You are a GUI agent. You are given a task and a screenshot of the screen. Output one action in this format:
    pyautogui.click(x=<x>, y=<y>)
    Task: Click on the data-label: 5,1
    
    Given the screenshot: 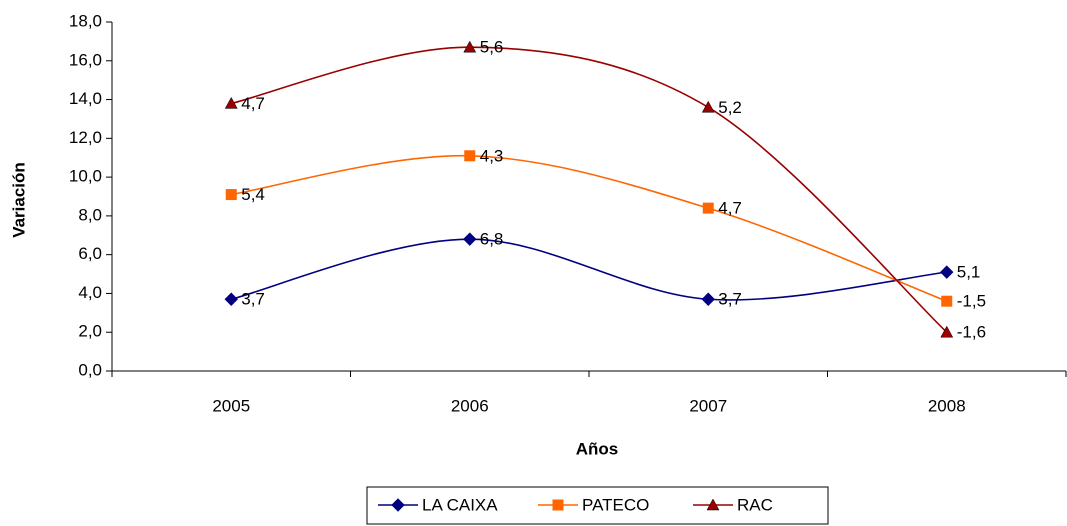 What is the action you would take?
    pyautogui.click(x=969, y=272)
    